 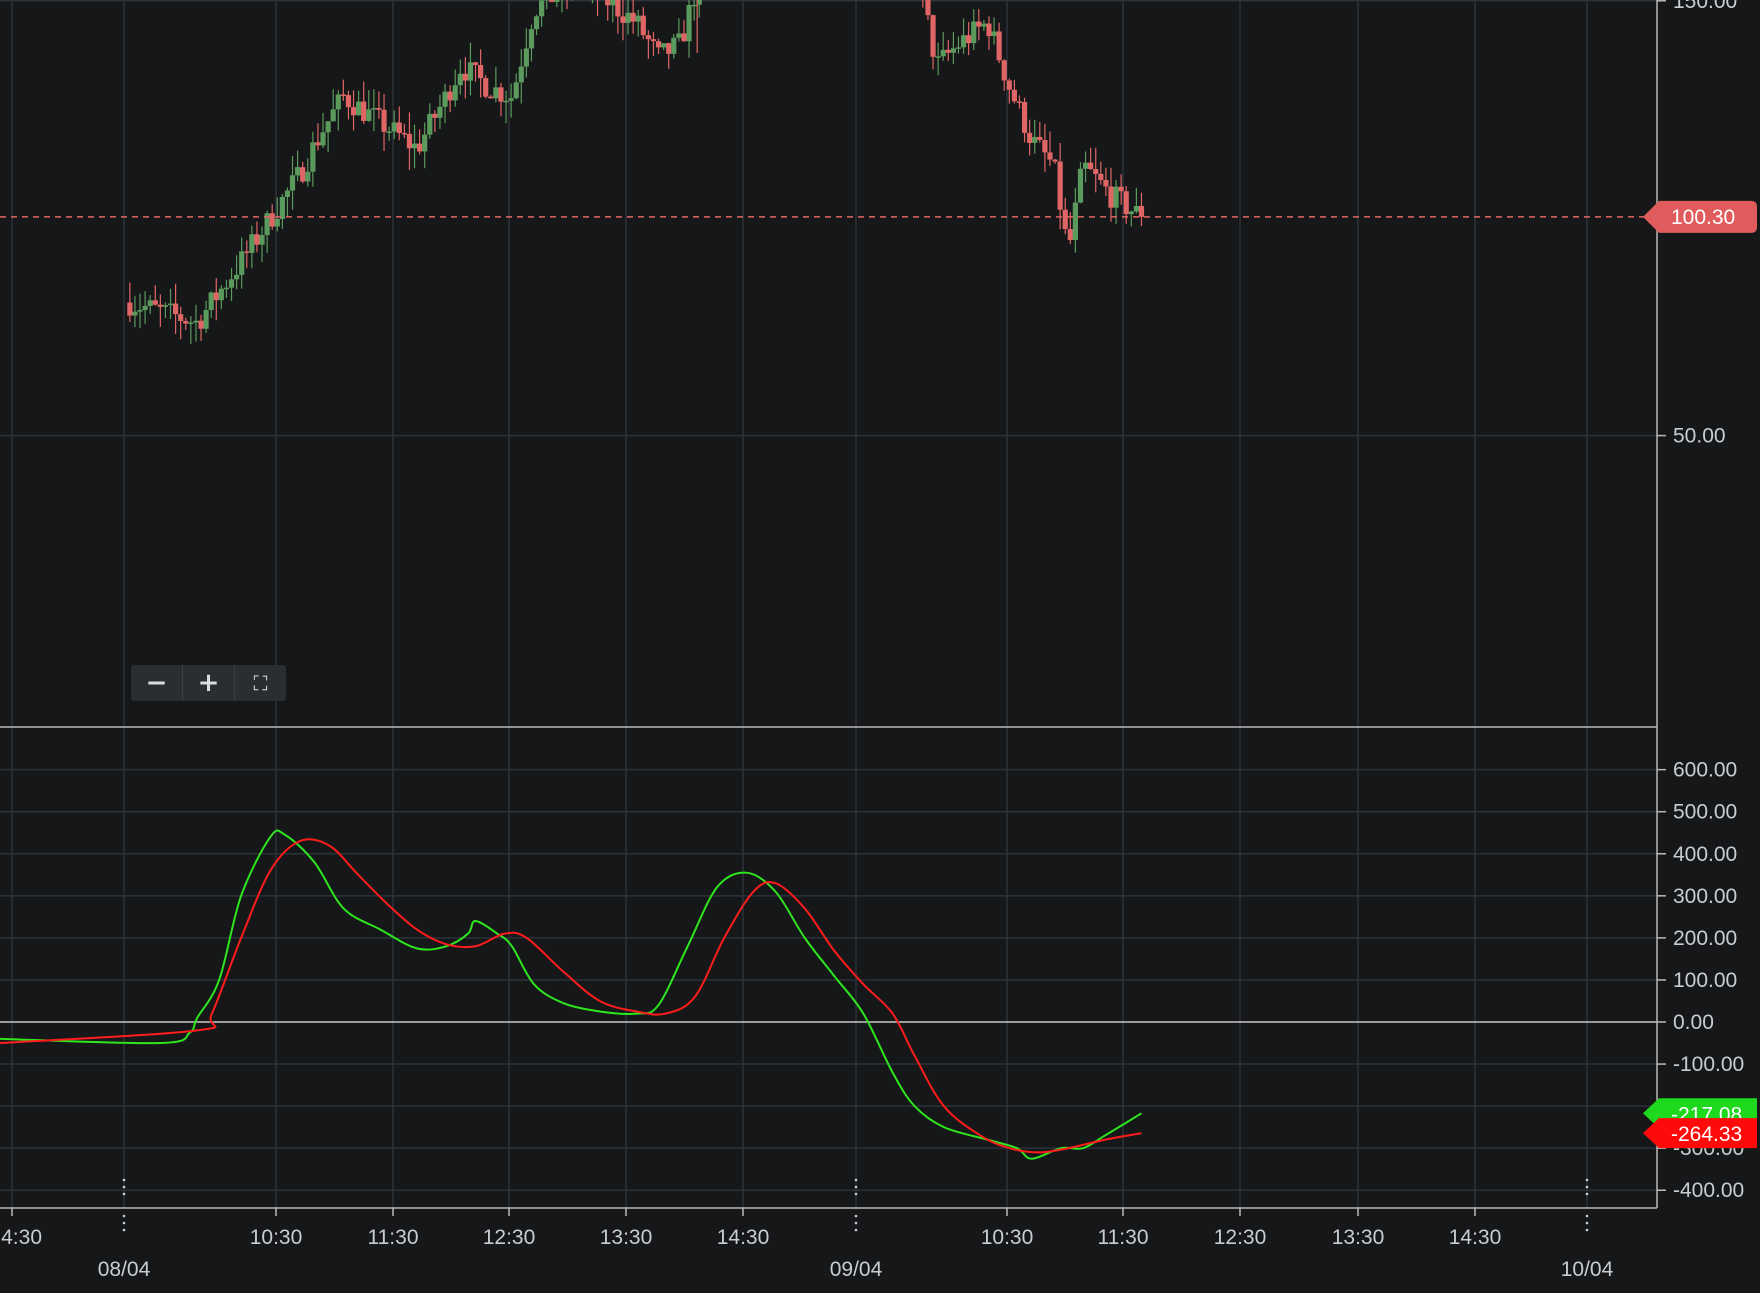 What do you see at coordinates (1708, 1190) in the screenshot?
I see `y-tick-label: -400.00` at bounding box center [1708, 1190].